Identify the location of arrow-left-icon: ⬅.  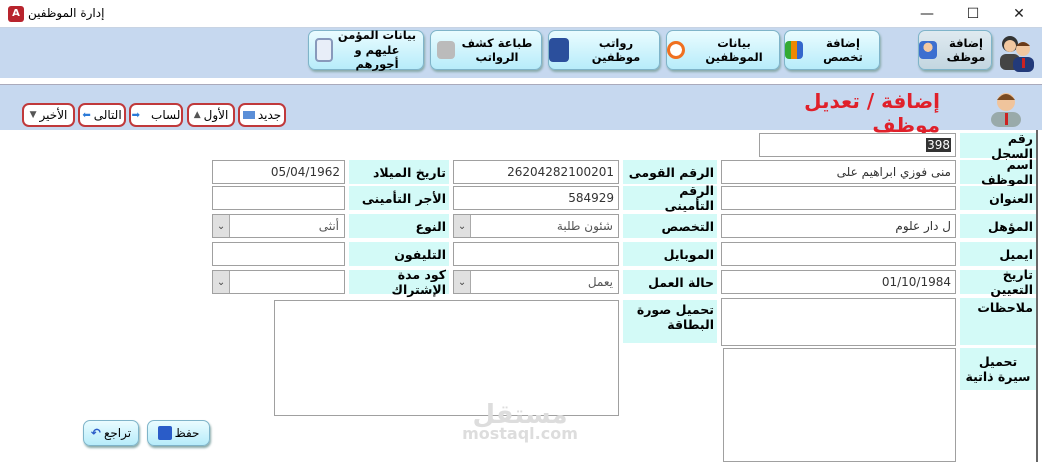
(86, 115).